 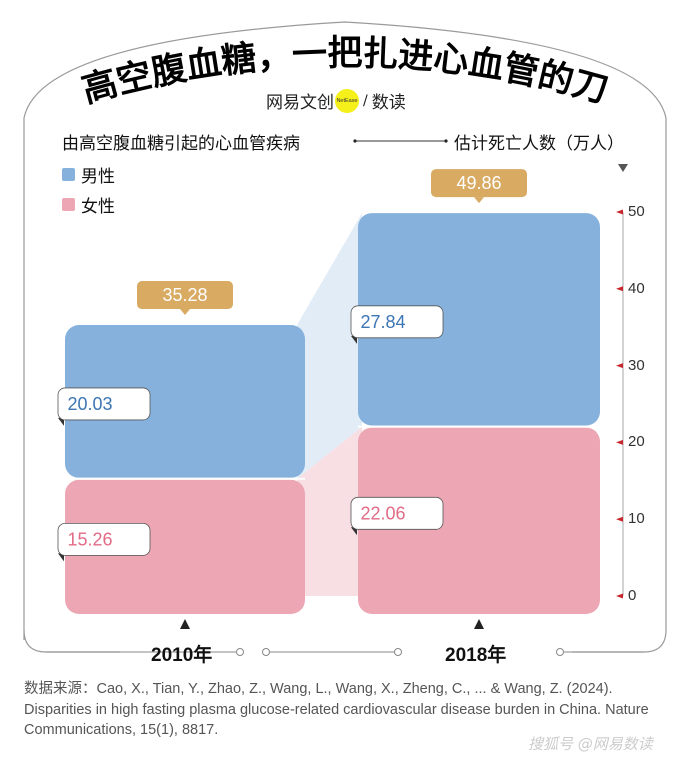 I want to click on y-tick-label: 10, so click(x=636, y=519).